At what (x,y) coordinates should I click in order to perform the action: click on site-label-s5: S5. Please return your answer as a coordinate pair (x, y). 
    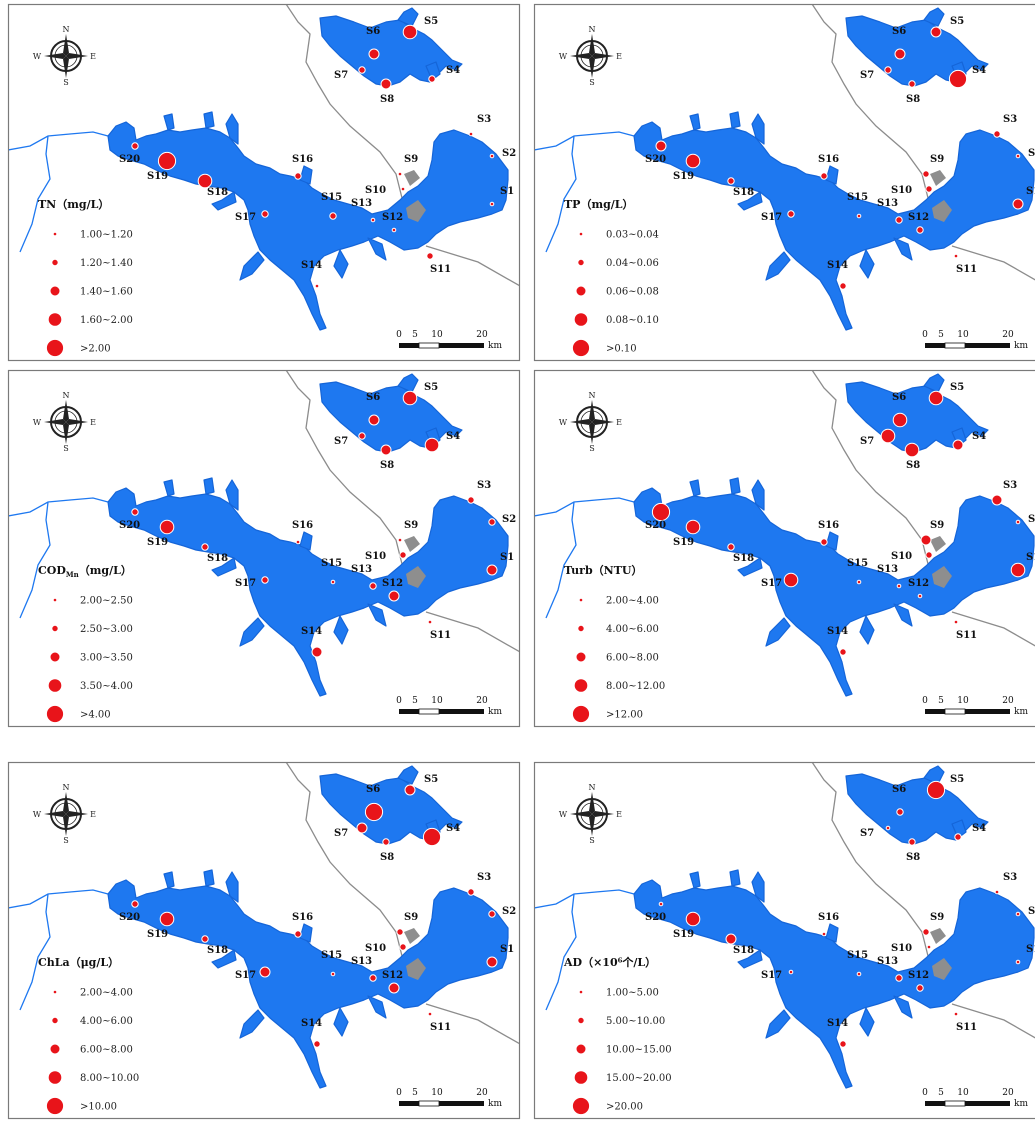
    Looking at the image, I should click on (431, 779).